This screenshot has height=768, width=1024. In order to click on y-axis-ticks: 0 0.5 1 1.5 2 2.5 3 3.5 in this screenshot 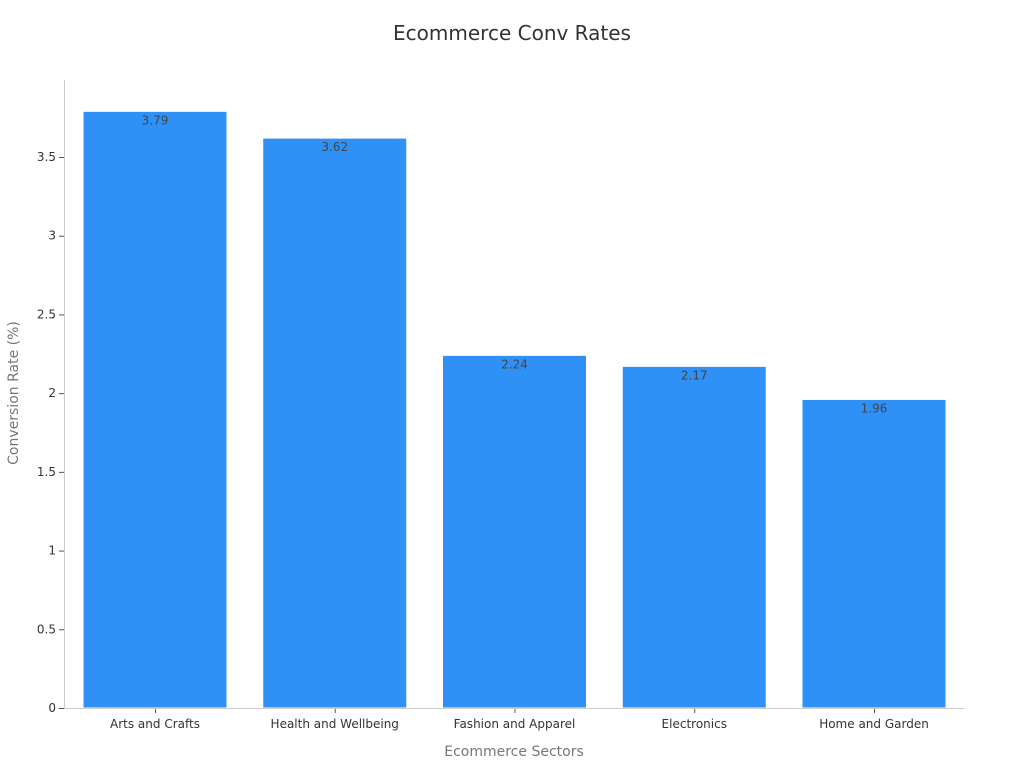, I will do `click(50, 432)`.